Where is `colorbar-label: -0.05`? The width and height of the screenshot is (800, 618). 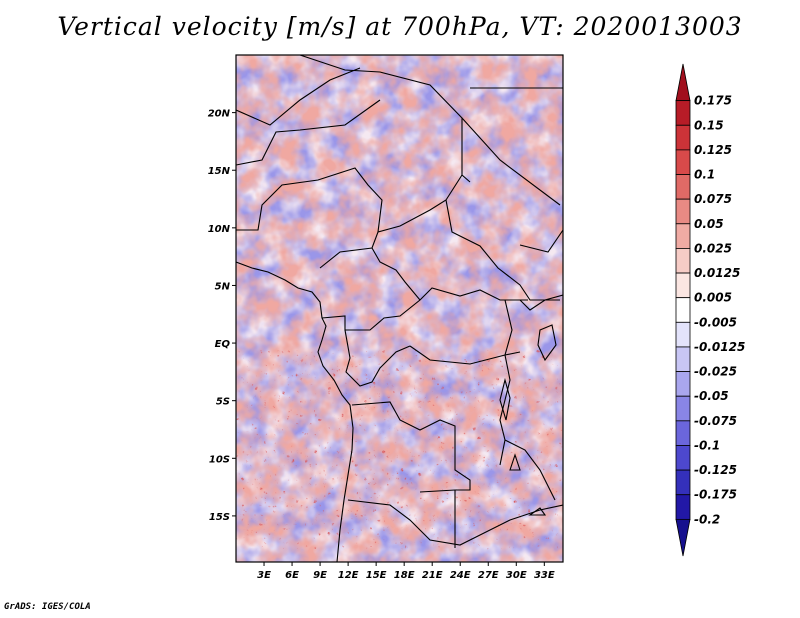
colorbar-label: -0.05 is located at coordinates (711, 396).